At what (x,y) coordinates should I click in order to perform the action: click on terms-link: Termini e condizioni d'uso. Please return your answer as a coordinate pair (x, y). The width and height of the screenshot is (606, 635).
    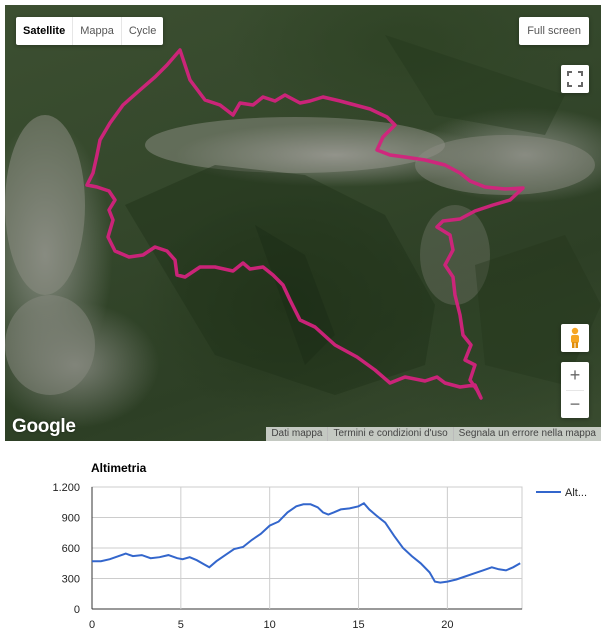
    Looking at the image, I should click on (389, 434).